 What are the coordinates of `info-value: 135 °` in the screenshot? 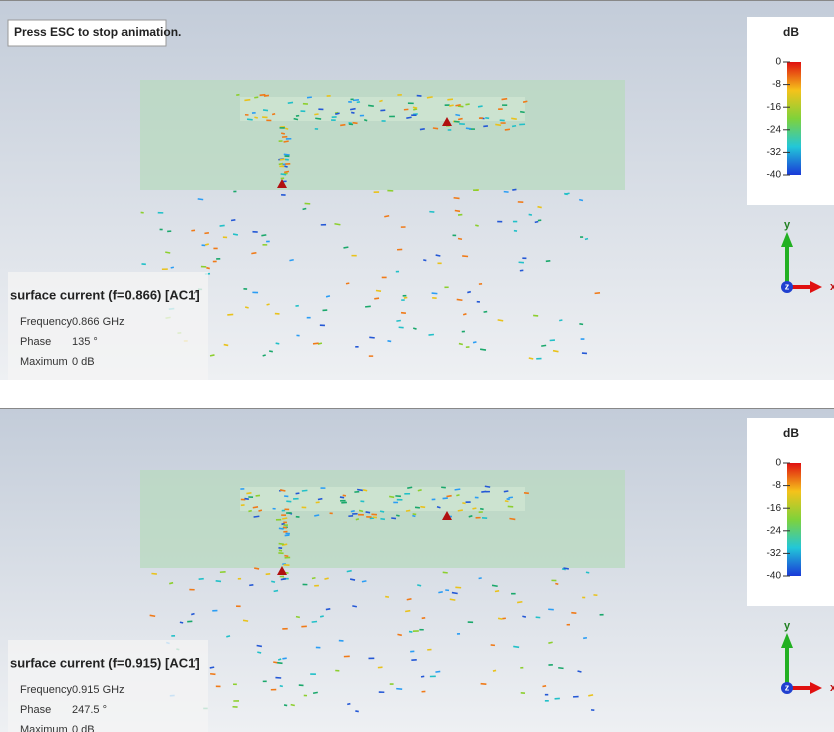 It's located at (85, 342).